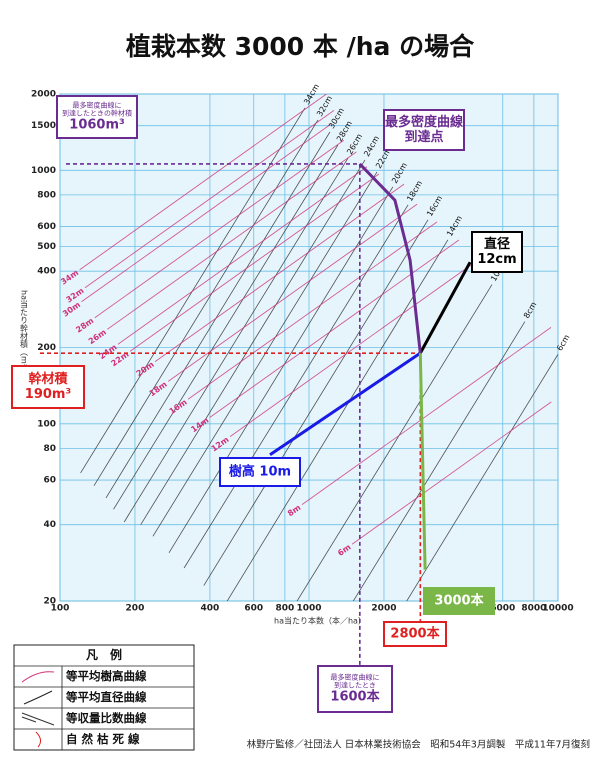  Describe the element at coordinates (46, 227) in the screenshot. I see `y-tick-label: 600` at that location.